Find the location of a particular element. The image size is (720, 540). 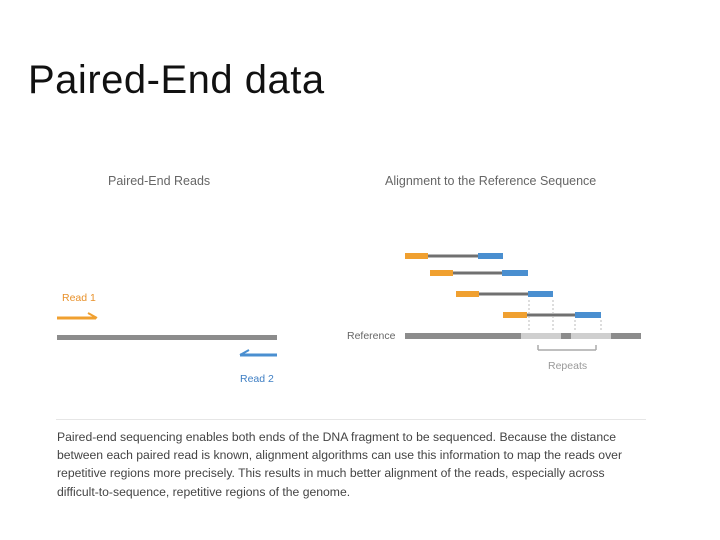

read1-arrow is located at coordinates (77, 316).